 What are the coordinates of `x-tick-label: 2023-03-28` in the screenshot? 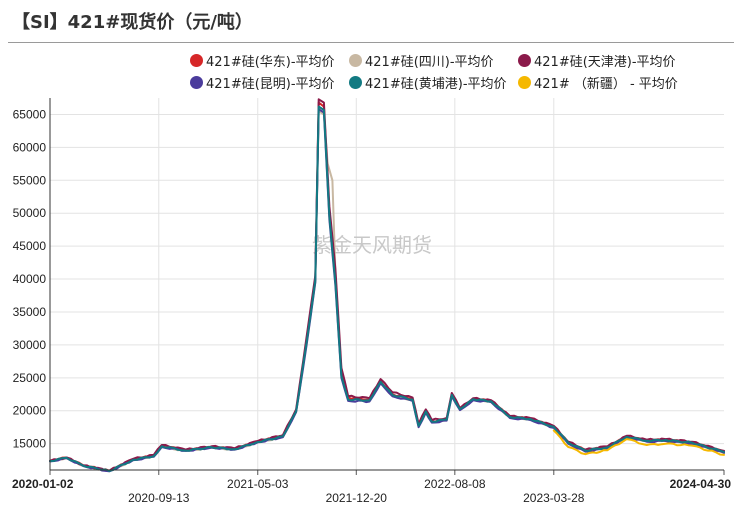 It's located at (554, 498).